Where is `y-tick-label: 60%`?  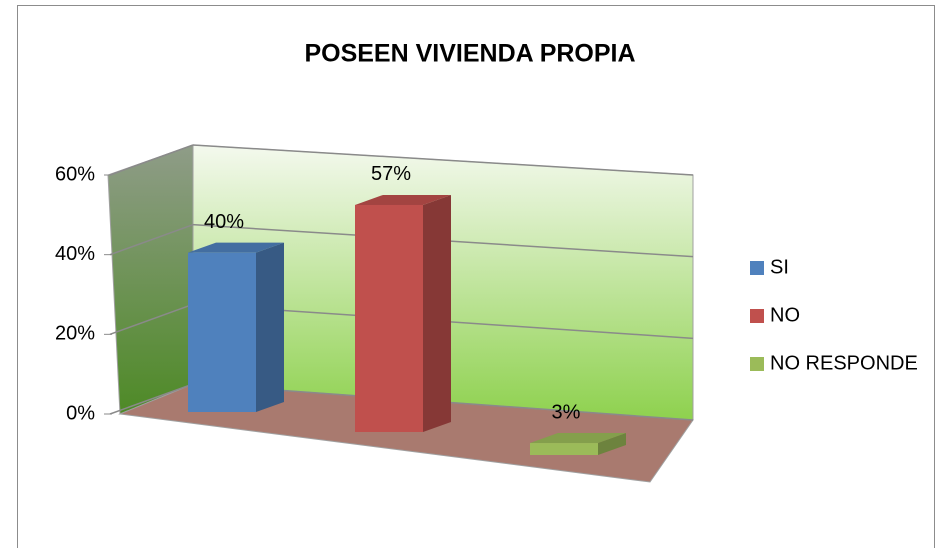 y-tick-label: 60% is located at coordinates (75, 174).